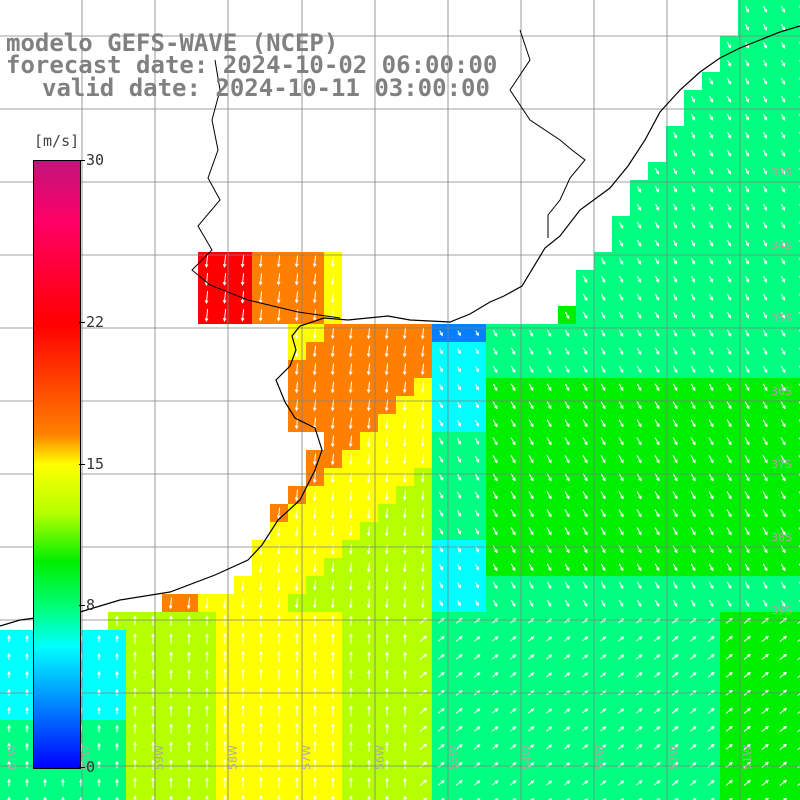 Image resolution: width=800 pixels, height=800 pixels. I want to click on longitude-label: 58W, so click(233, 757).